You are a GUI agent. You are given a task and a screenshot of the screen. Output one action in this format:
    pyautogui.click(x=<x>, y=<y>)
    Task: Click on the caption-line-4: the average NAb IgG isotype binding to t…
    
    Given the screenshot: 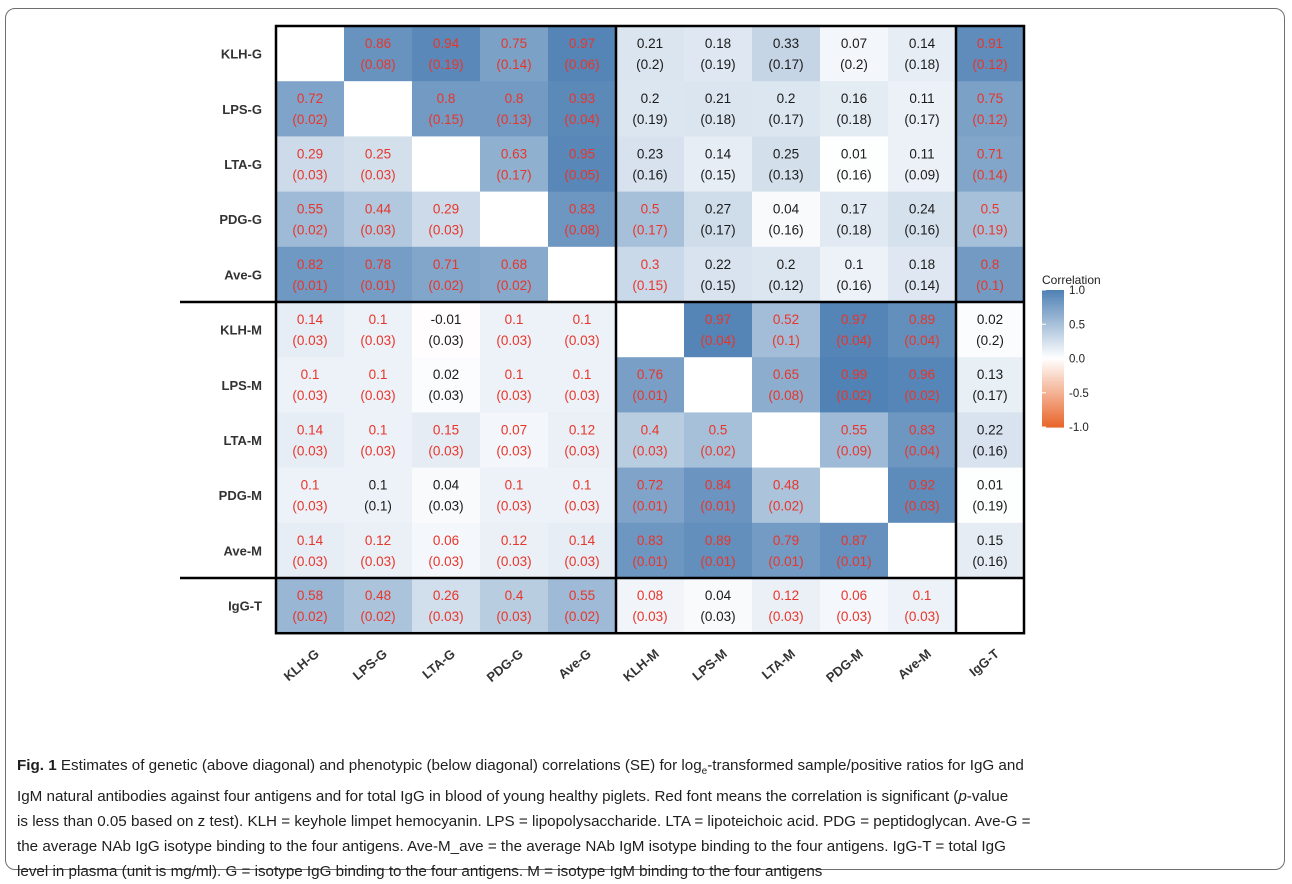 What is the action you would take?
    pyautogui.click(x=511, y=847)
    